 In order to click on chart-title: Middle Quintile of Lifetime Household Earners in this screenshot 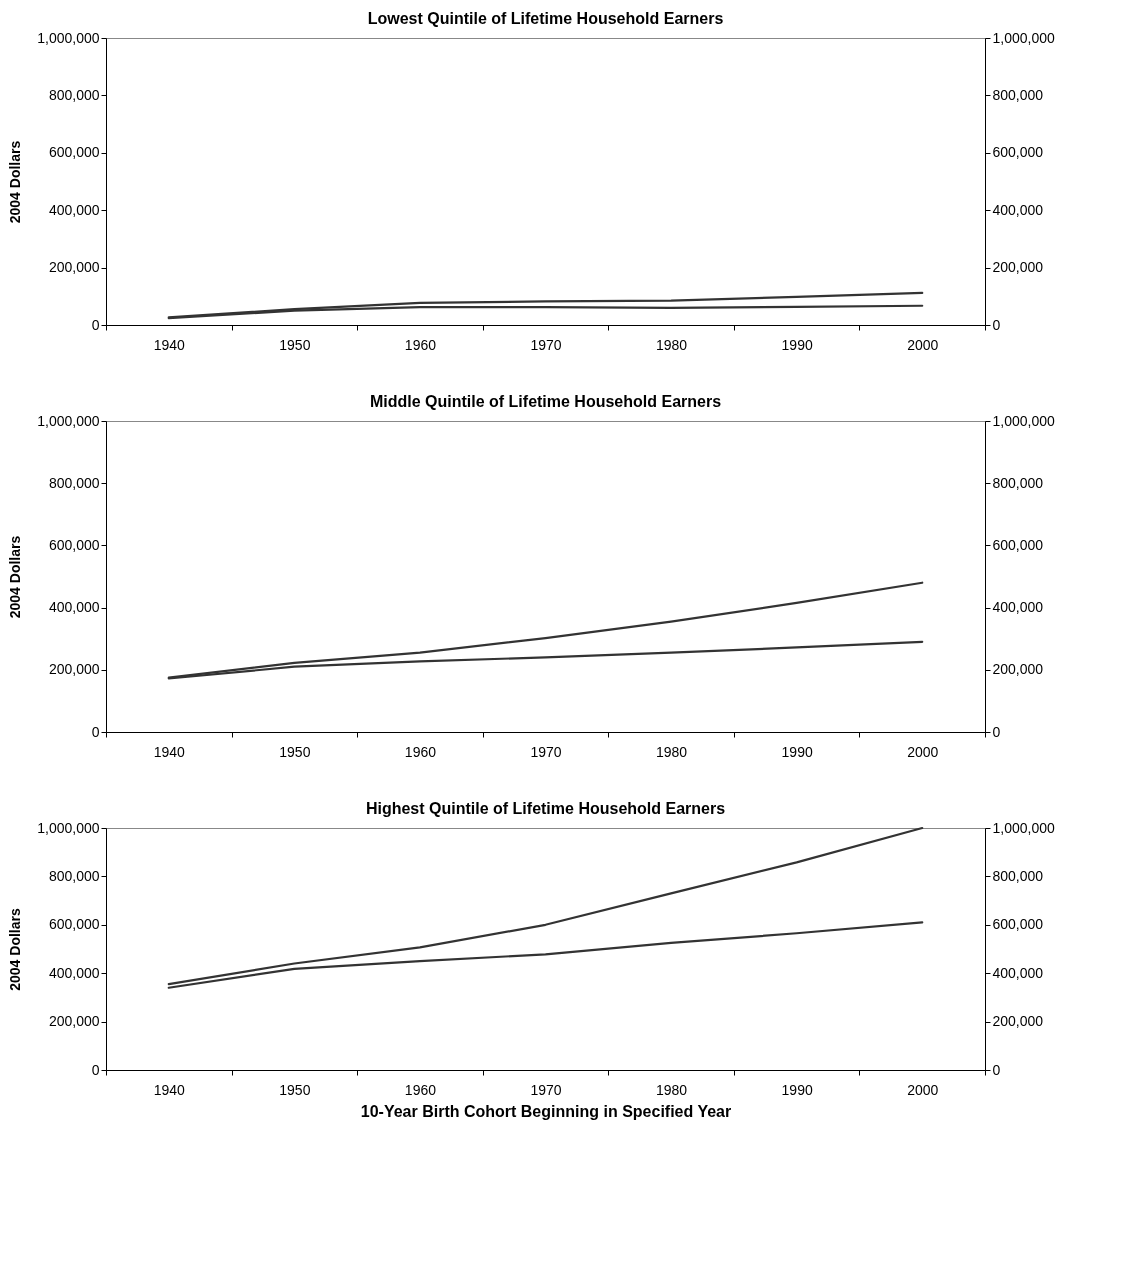, I will do `click(545, 401)`.